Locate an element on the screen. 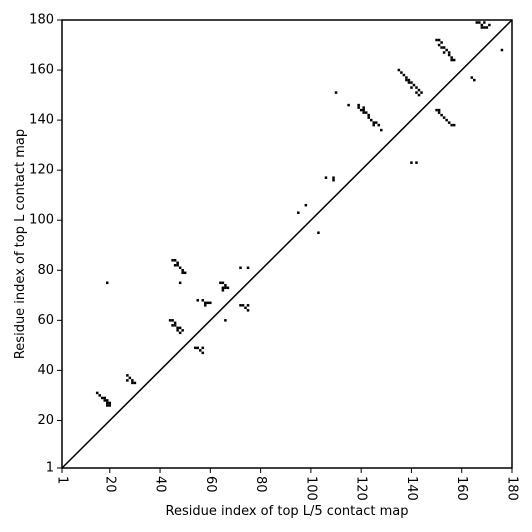  x-tick-label: 180 is located at coordinates (512, 488).